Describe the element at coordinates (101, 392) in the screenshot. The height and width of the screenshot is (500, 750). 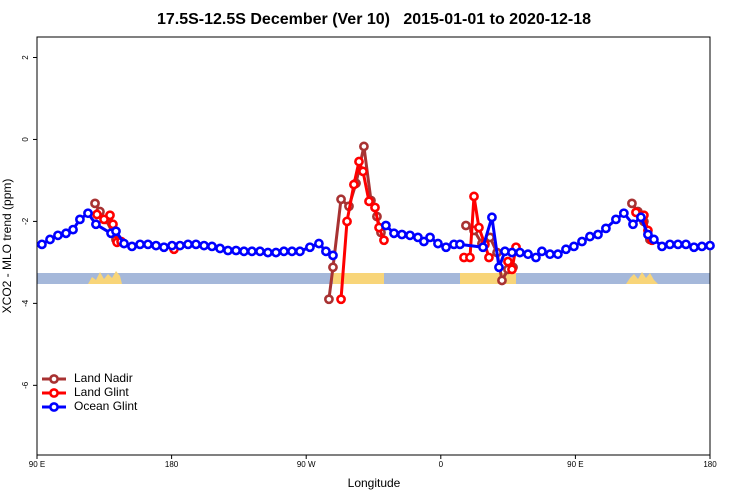
I see `legend-label: Land Glint` at that location.